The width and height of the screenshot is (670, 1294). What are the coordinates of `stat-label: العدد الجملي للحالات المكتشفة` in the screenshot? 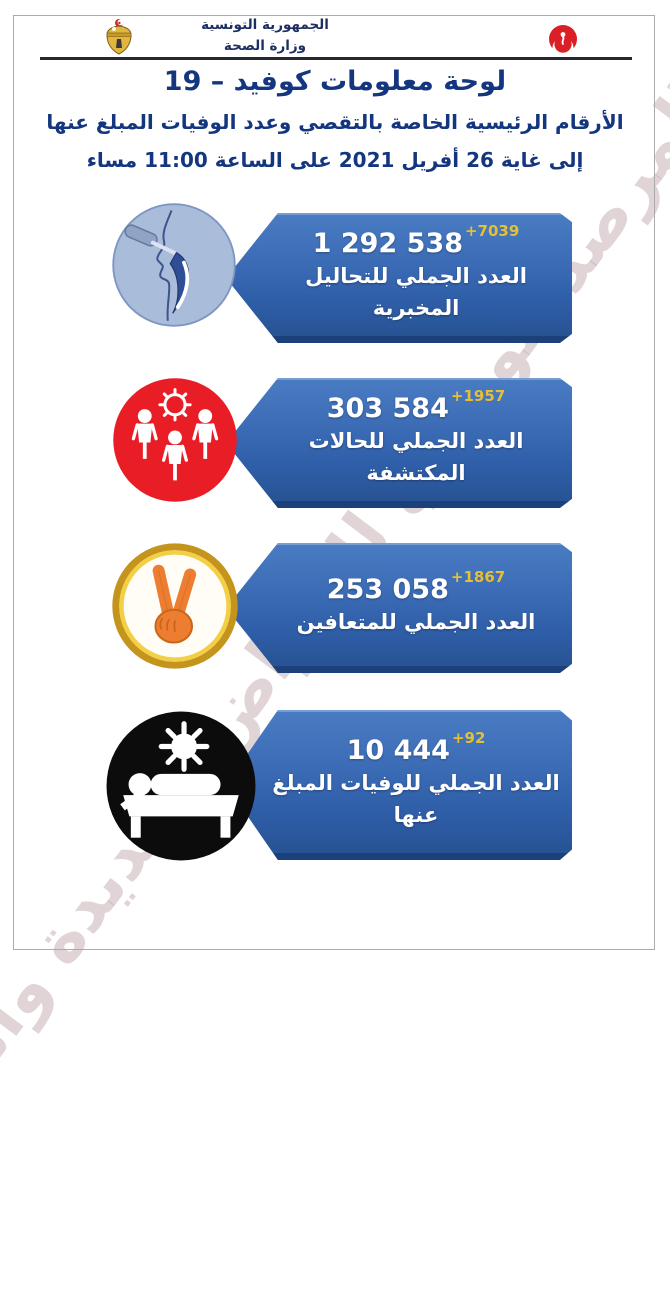 It's located at (416, 457).